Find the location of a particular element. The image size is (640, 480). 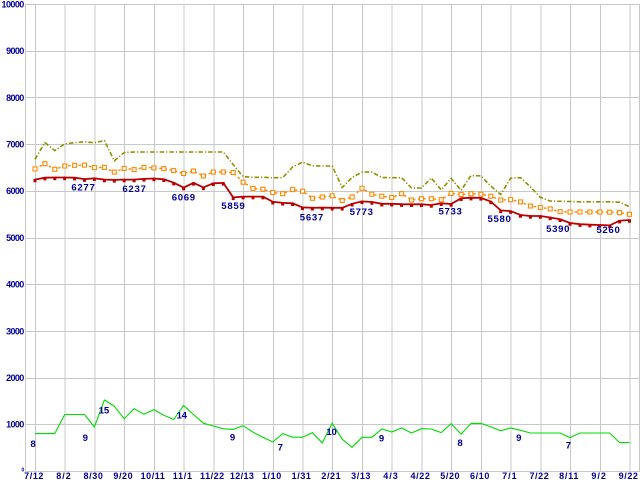

svg-text: 12/13 is located at coordinates (242, 475).